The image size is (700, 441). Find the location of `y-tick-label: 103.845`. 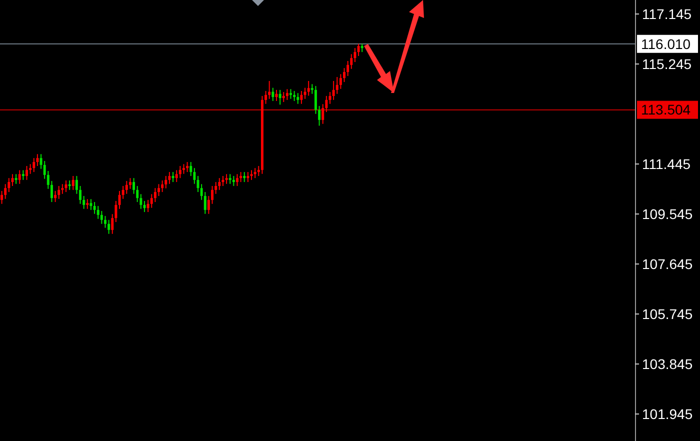

y-tick-label: 103.845 is located at coordinates (667, 364).